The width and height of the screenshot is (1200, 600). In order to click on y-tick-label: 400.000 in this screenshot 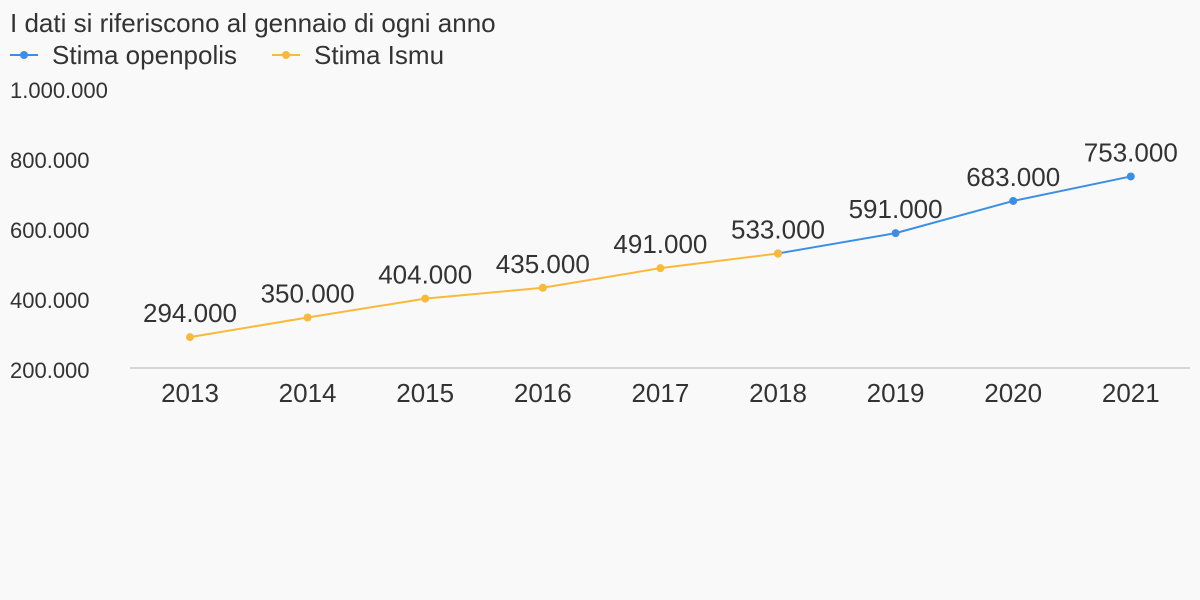, I will do `click(50, 300)`.